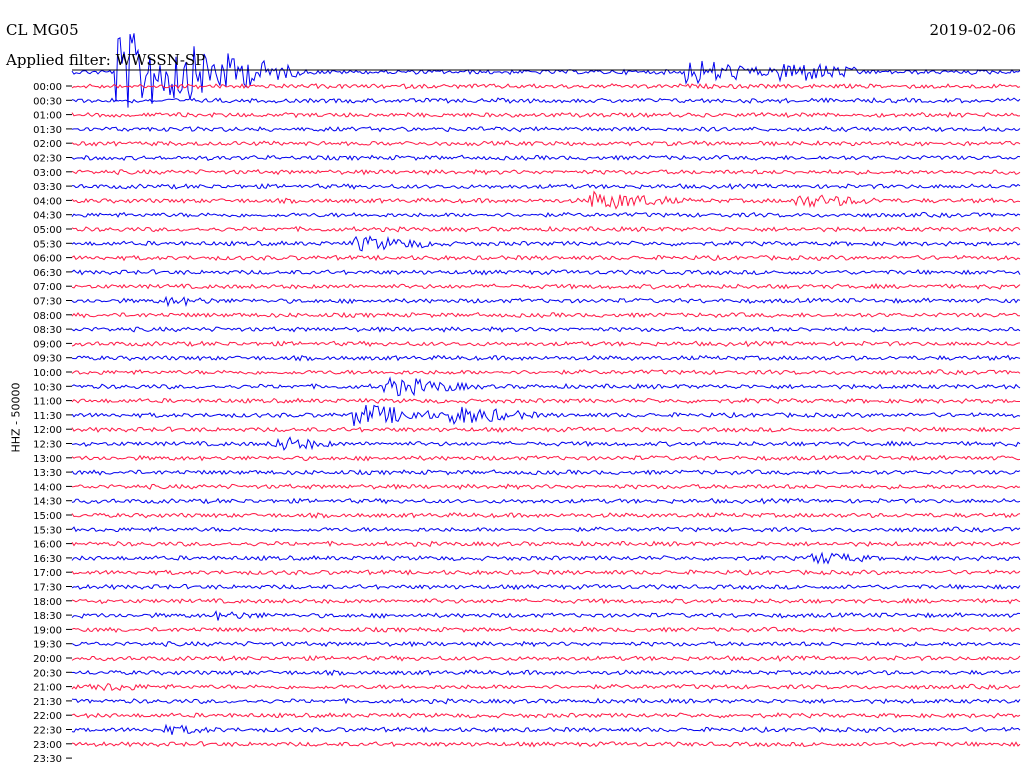  What do you see at coordinates (47, 430) in the screenshot?
I see `row-time-label: 12:00` at bounding box center [47, 430].